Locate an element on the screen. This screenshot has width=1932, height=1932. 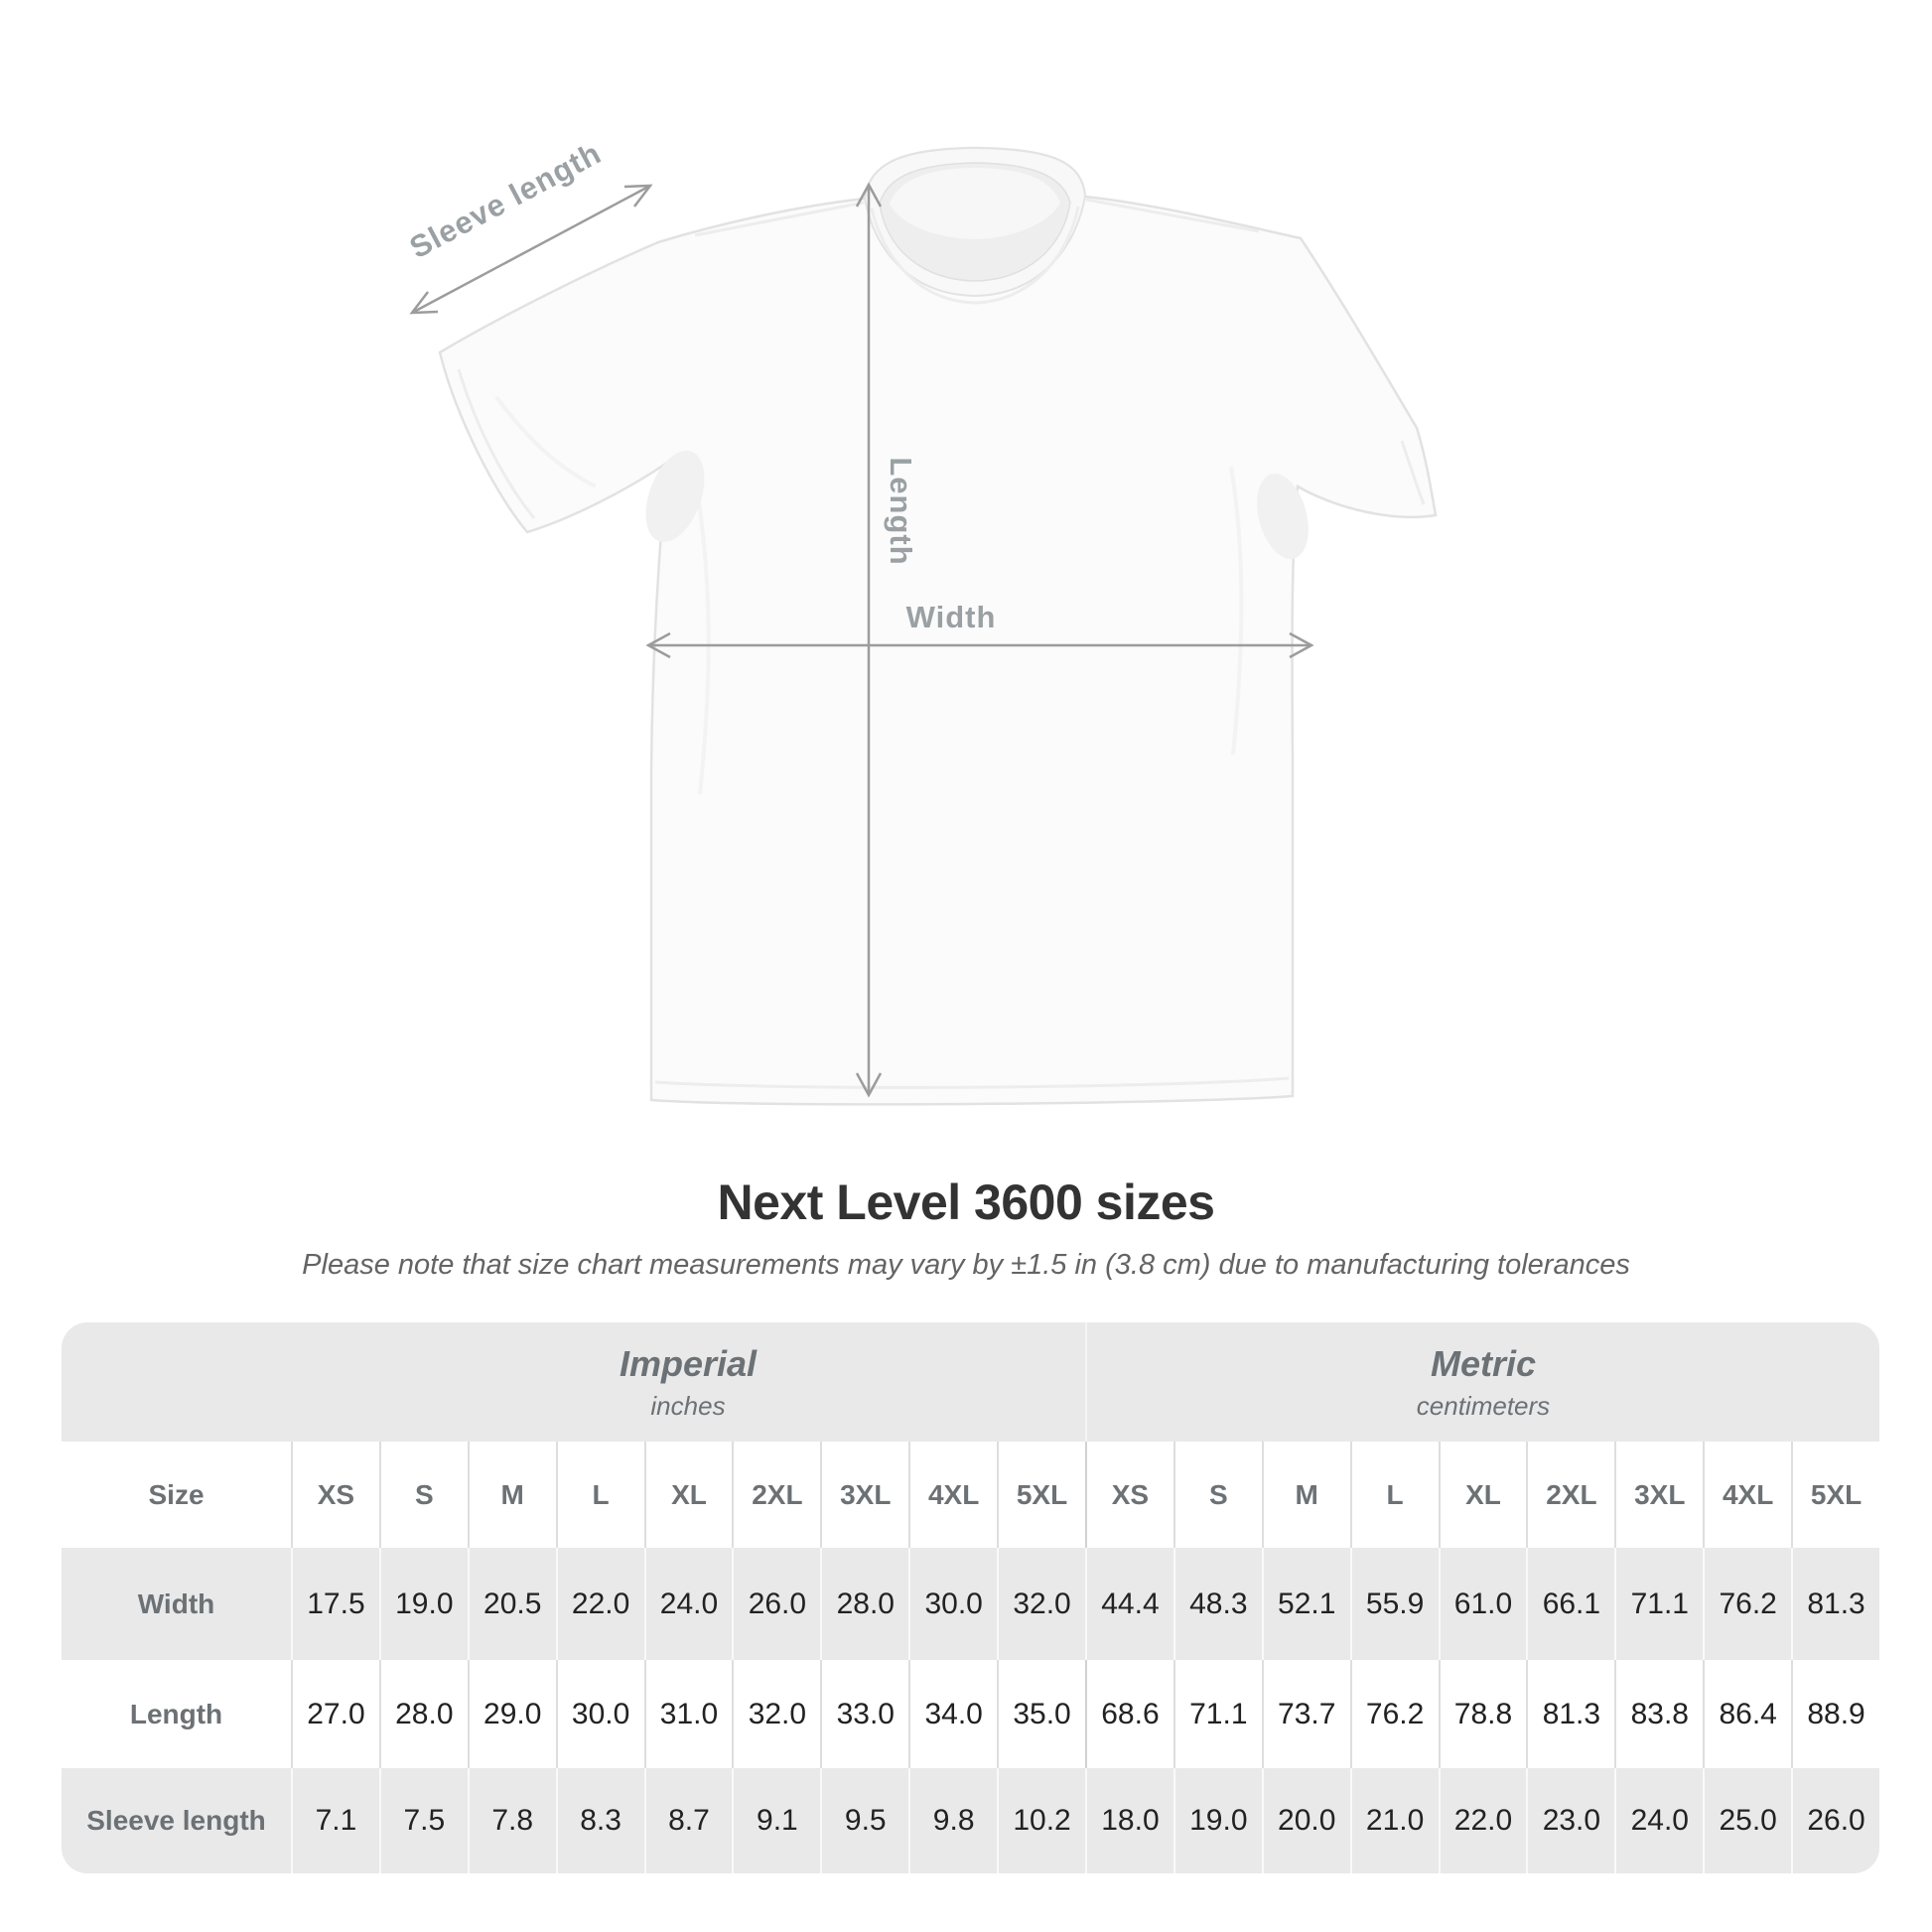
size-value-cell: 29.0 is located at coordinates (512, 1714).